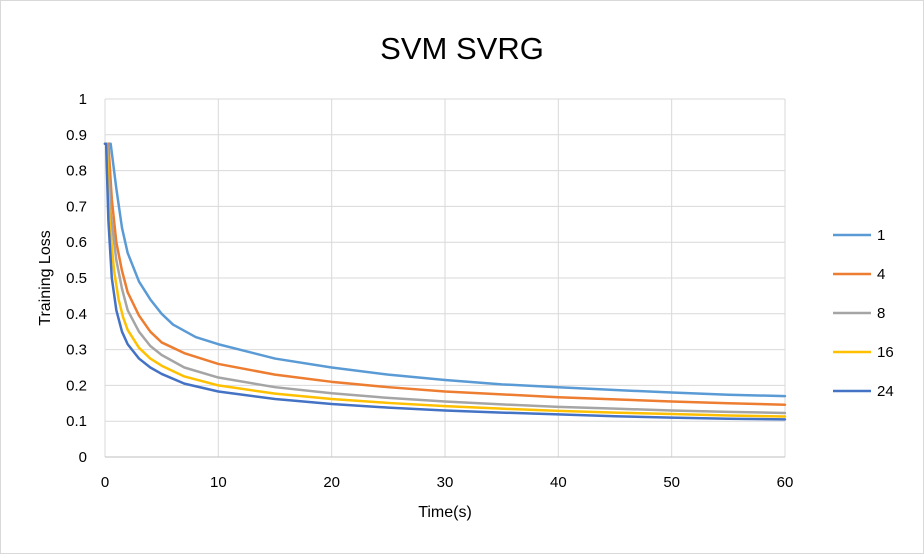  What do you see at coordinates (881, 313) in the screenshot?
I see `legend-label-8: 8` at bounding box center [881, 313].